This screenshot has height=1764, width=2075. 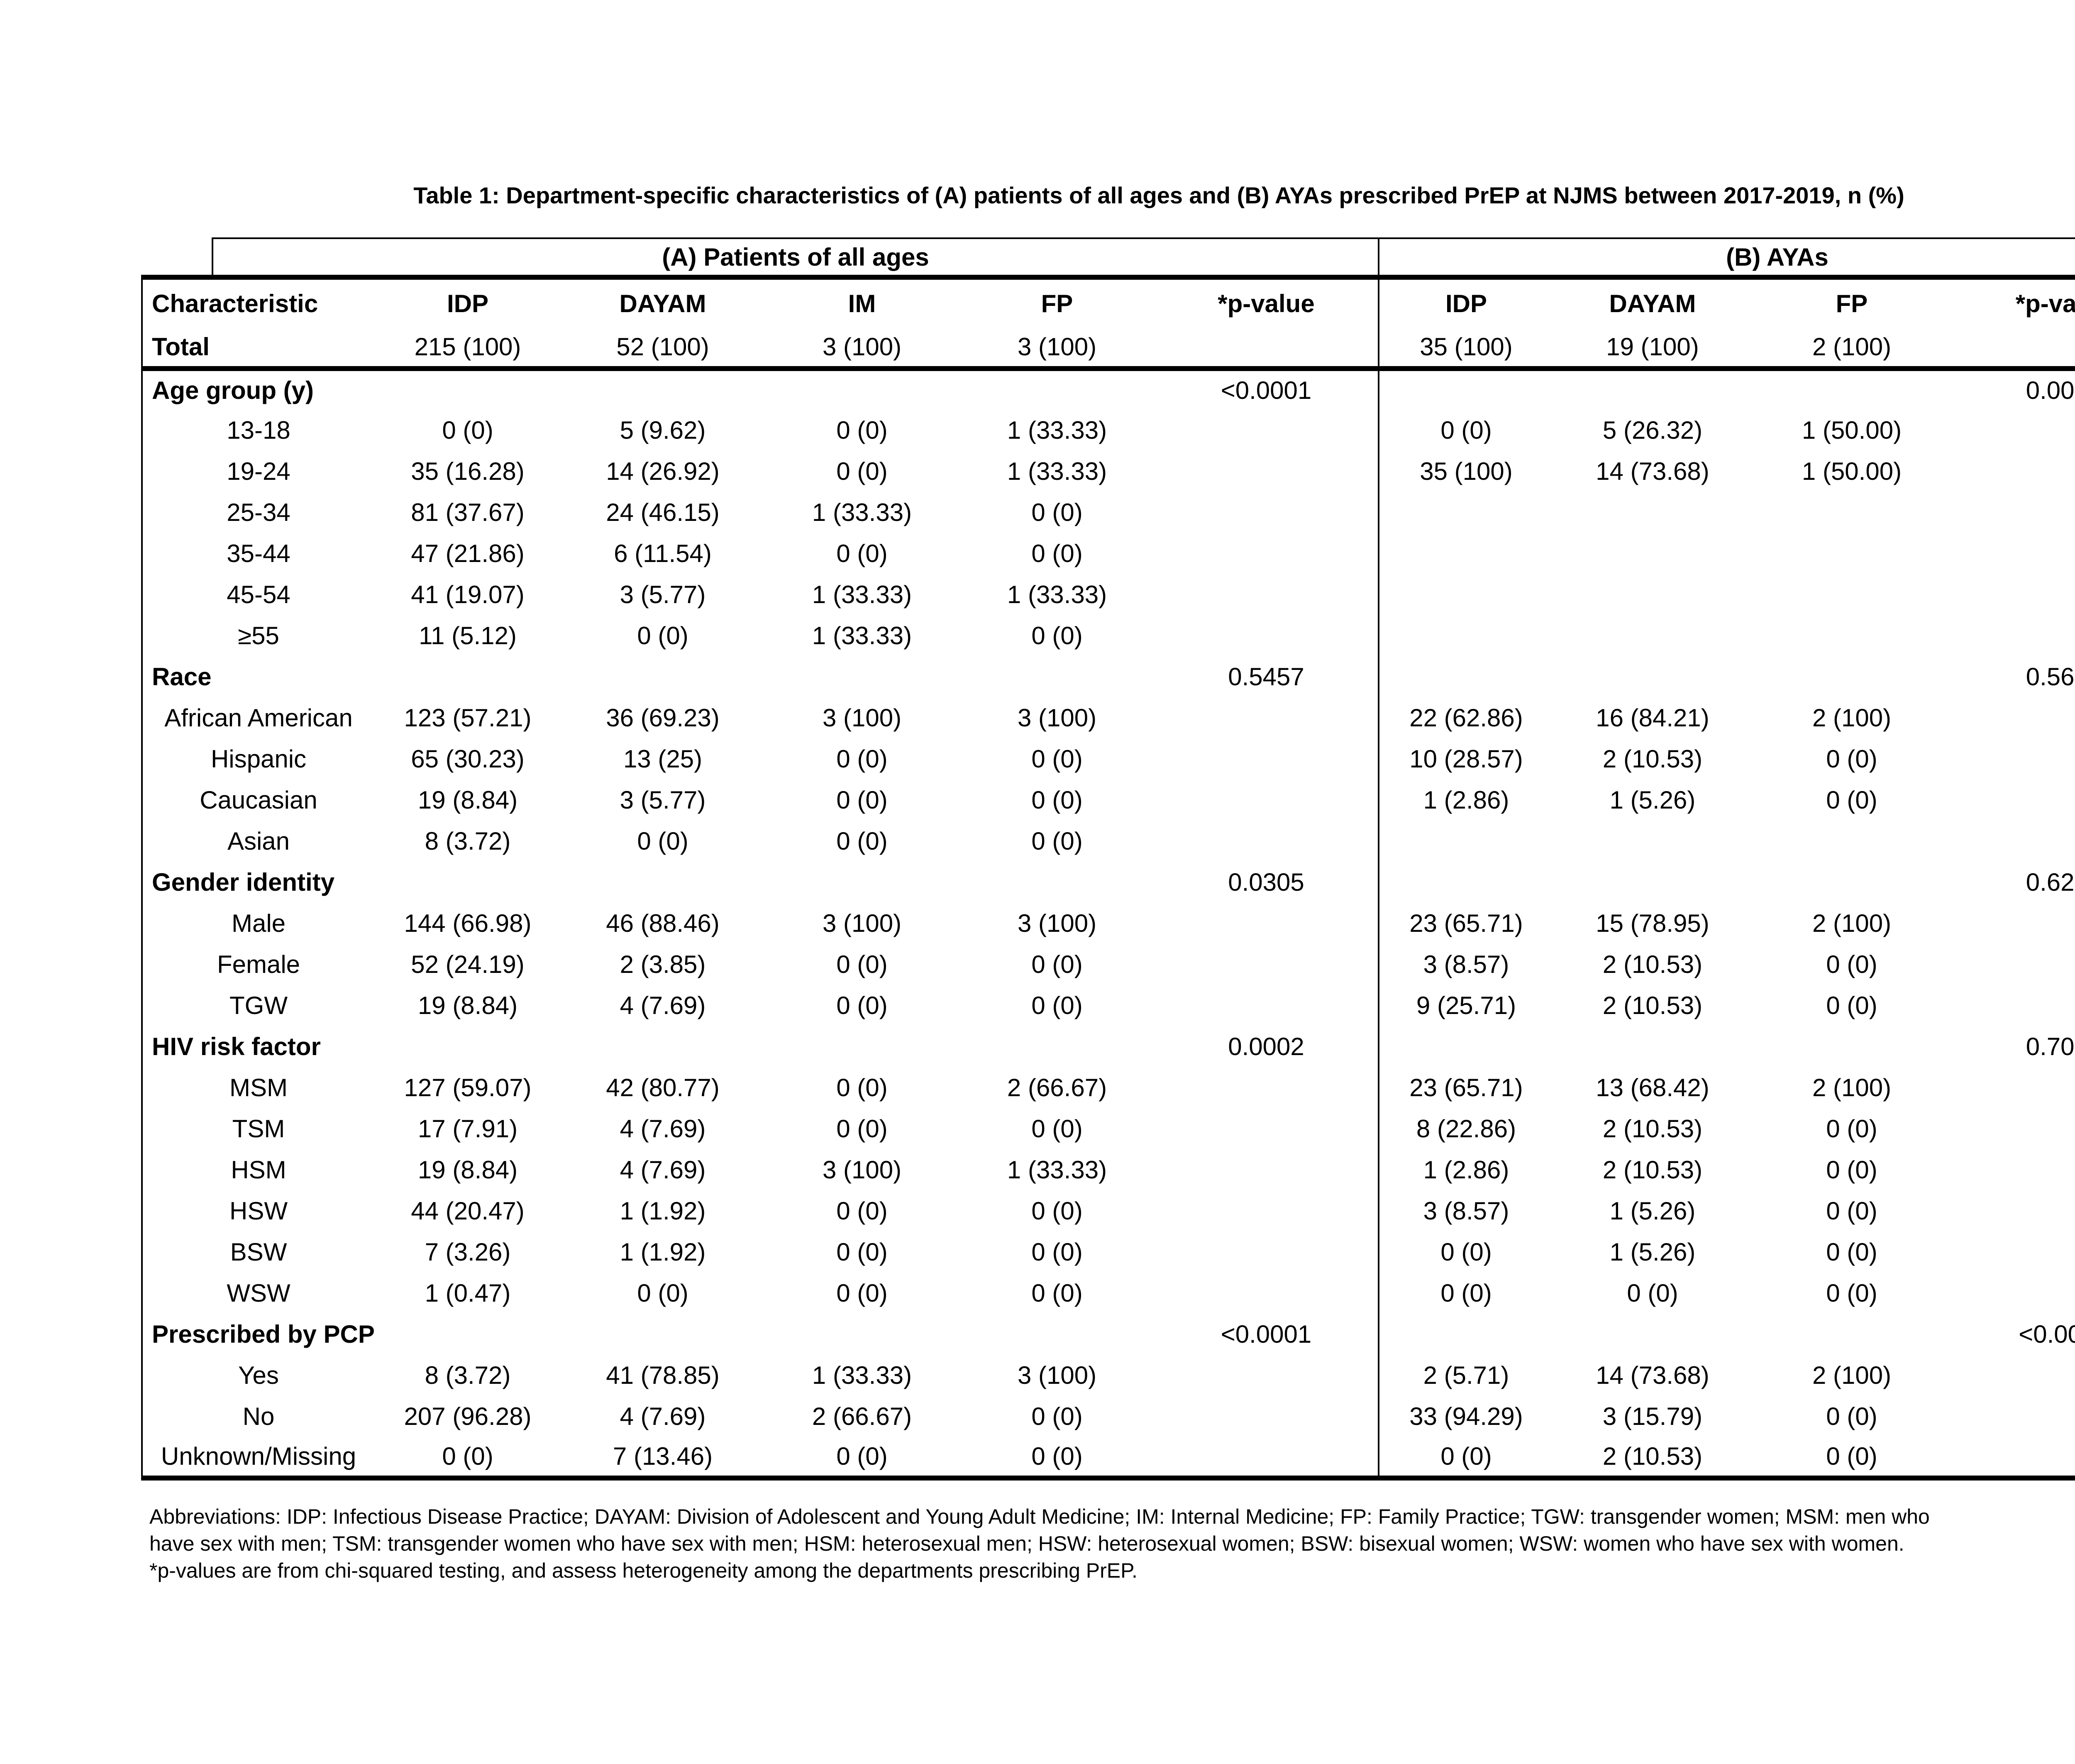 What do you see at coordinates (795, 256) in the screenshot?
I see `section-a-header: (A) Patients of all ages` at bounding box center [795, 256].